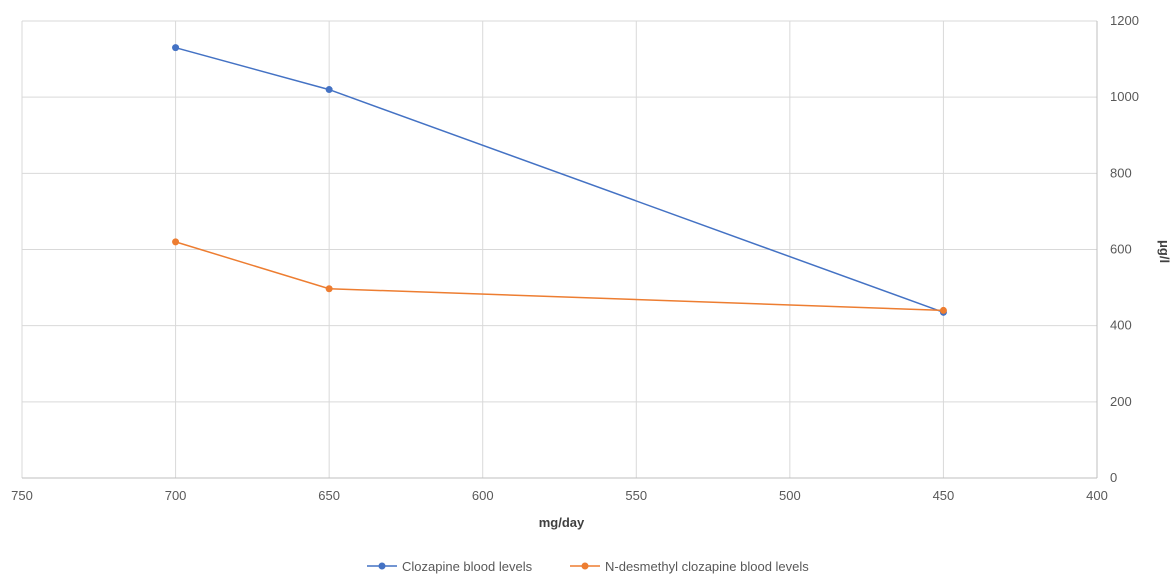  Describe the element at coordinates (1164, 251) in the screenshot. I see `y-axis-title: μg/l` at that location.